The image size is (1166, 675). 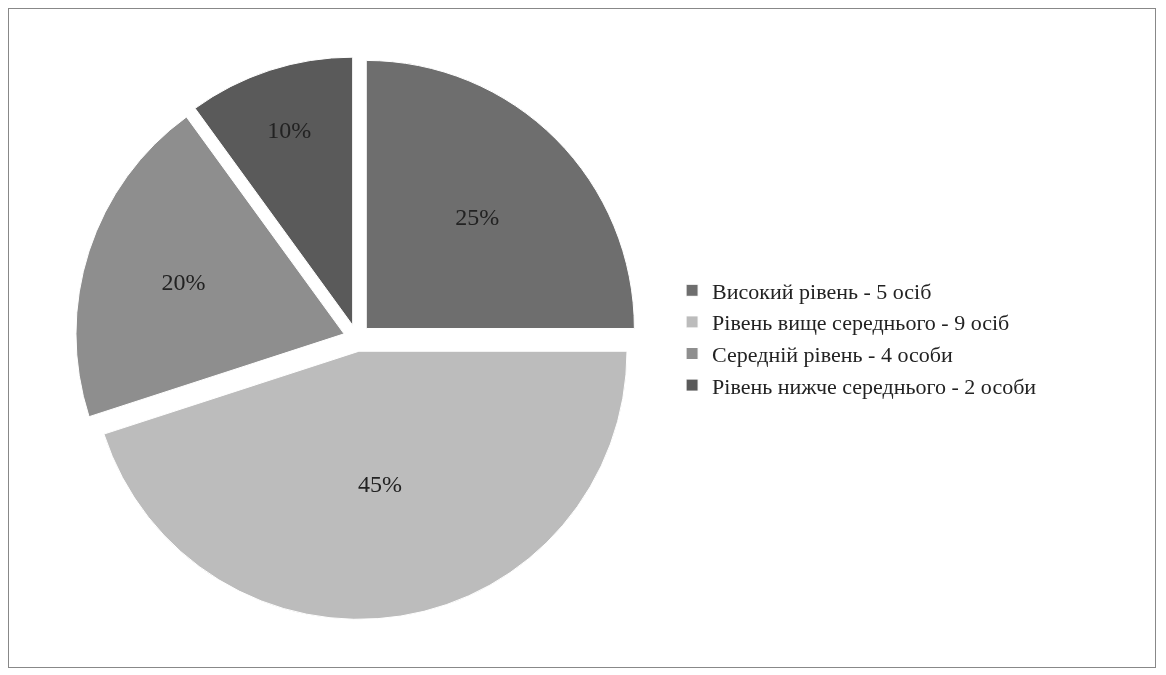 I want to click on data-label: 45%, so click(x=380, y=484).